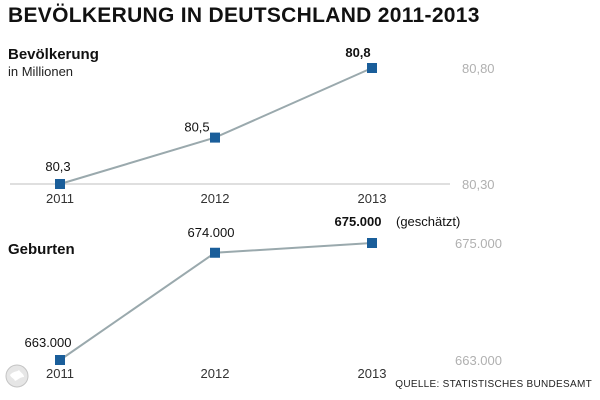 The height and width of the screenshot is (400, 600). Describe the element at coordinates (41, 249) in the screenshot. I see `births-chart-title: Geburten` at that location.